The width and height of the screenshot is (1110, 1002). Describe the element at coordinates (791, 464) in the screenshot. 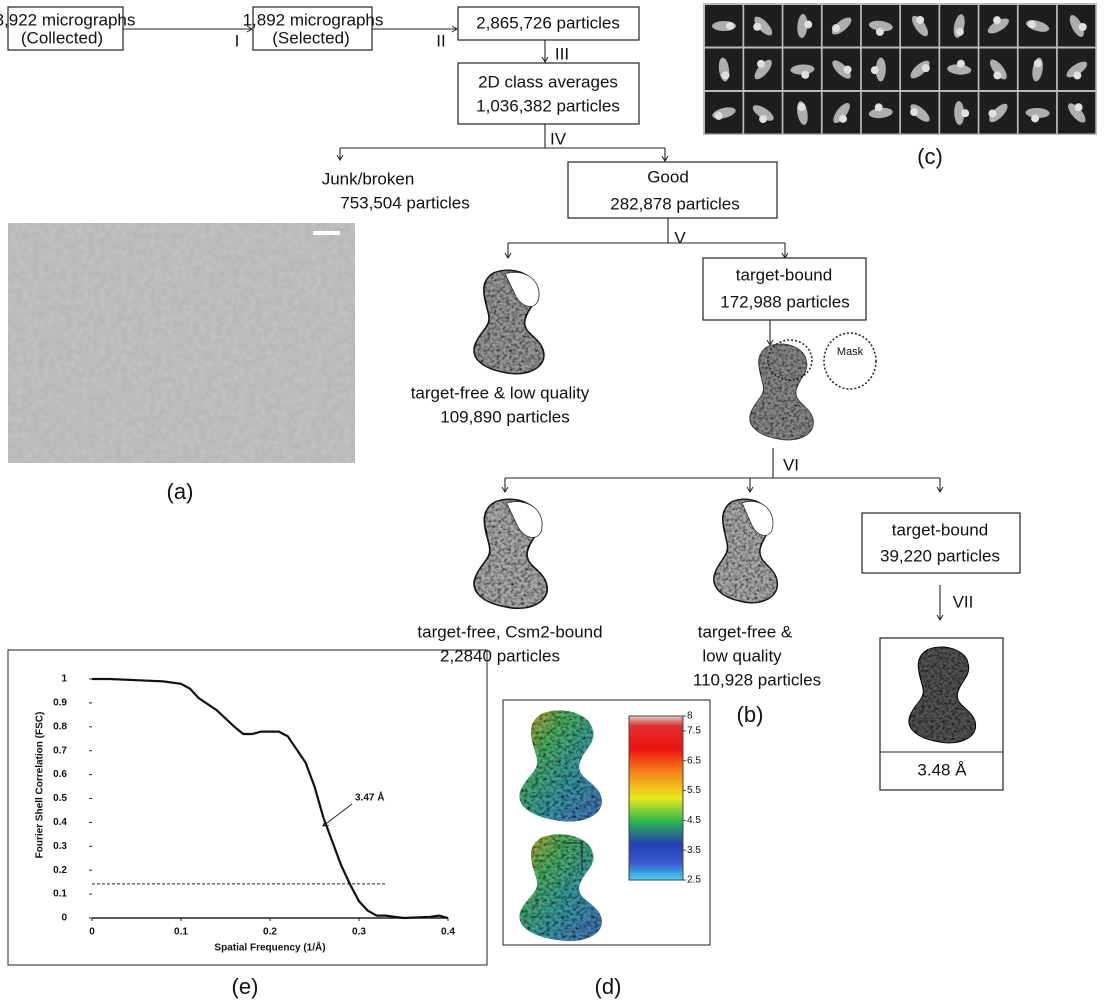

I see `step-label: VI` at that location.